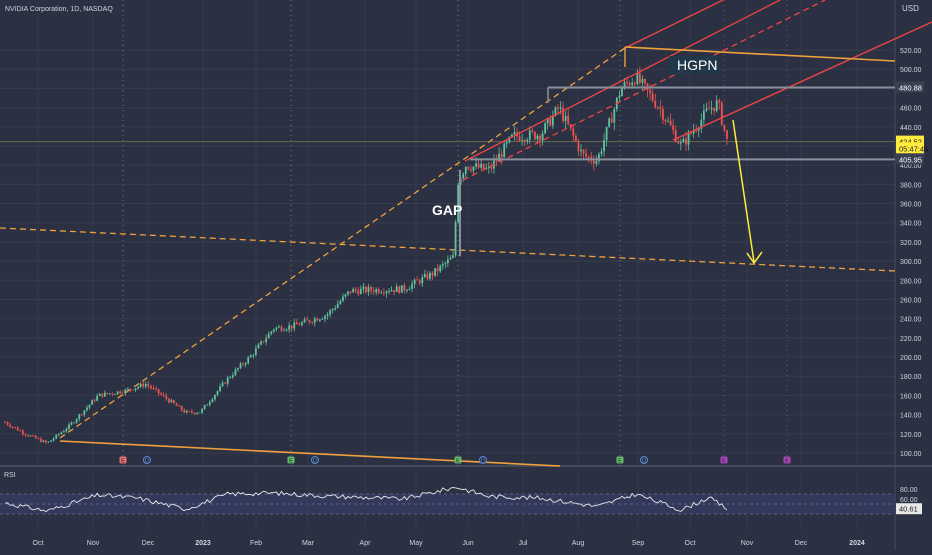  What do you see at coordinates (911, 243) in the screenshot?
I see `price-tick-label: 320.00` at bounding box center [911, 243].